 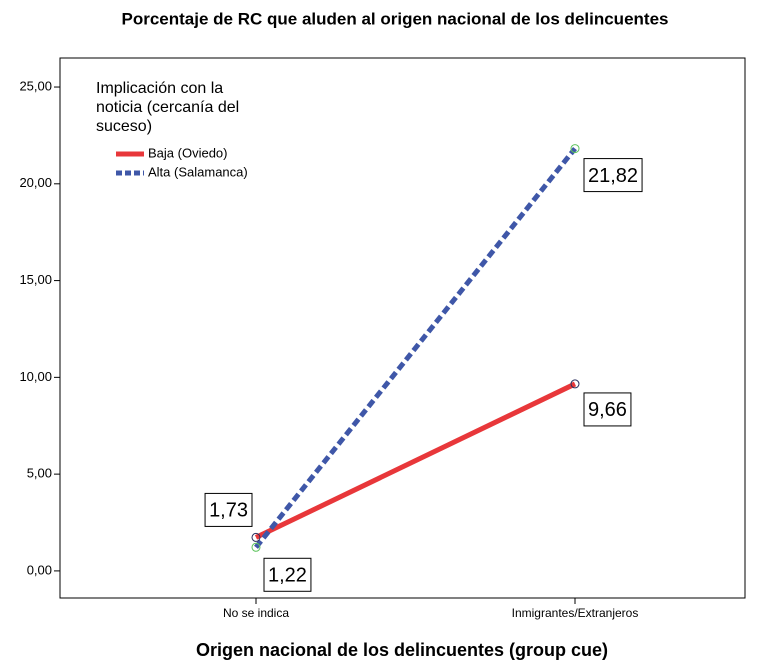 What do you see at coordinates (39, 473) in the screenshot?
I see `y-tick-label: 5,00` at bounding box center [39, 473].